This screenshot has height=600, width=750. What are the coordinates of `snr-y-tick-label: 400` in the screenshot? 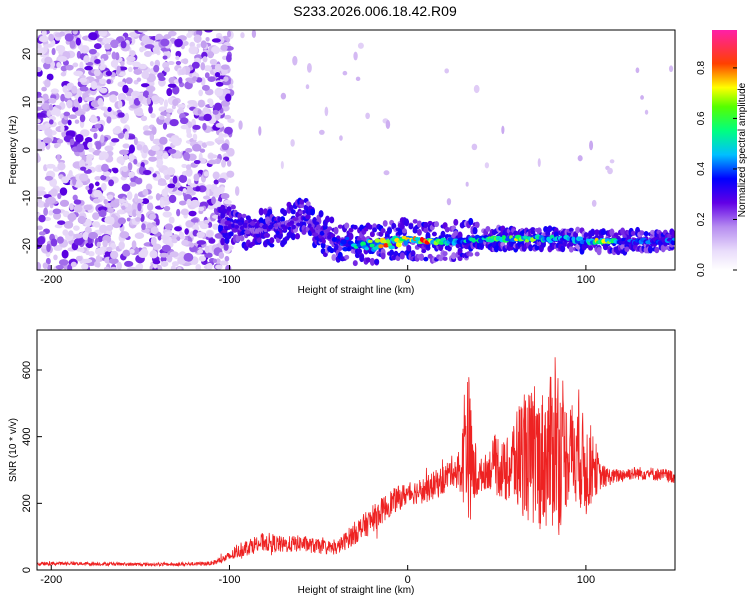 It's located at (27, 436).